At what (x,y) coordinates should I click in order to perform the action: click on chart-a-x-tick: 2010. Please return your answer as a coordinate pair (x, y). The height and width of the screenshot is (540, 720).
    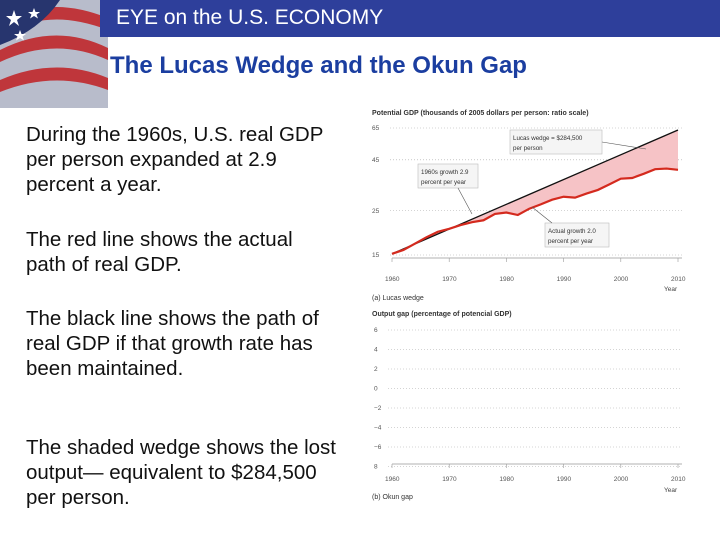
    Looking at the image, I should click on (678, 279).